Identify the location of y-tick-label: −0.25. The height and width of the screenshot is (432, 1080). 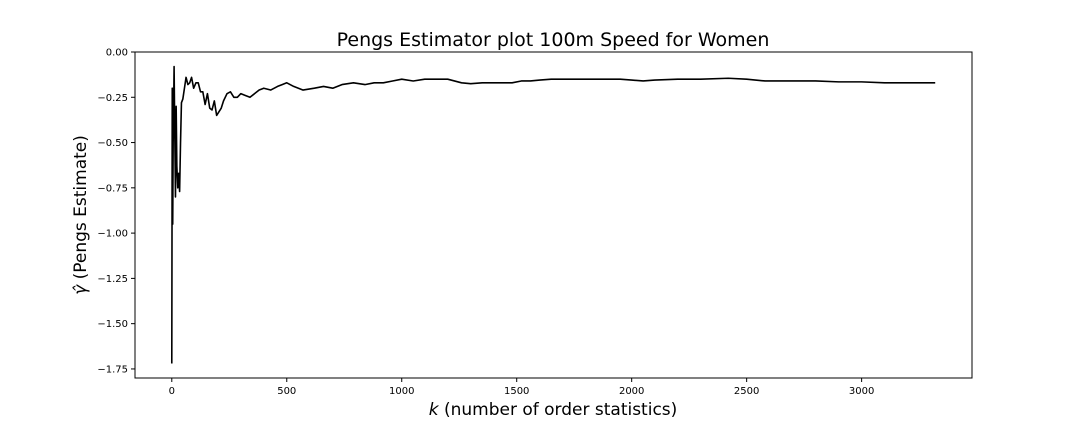
(112, 98).